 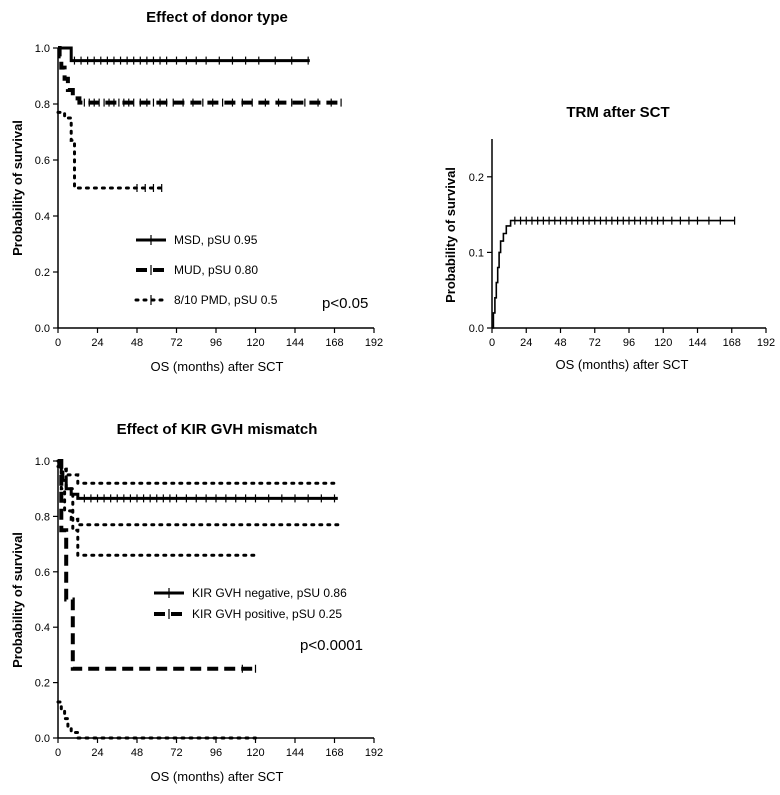 What do you see at coordinates (331, 645) in the screenshot?
I see `p-value-annotation: p<0.0001` at bounding box center [331, 645].